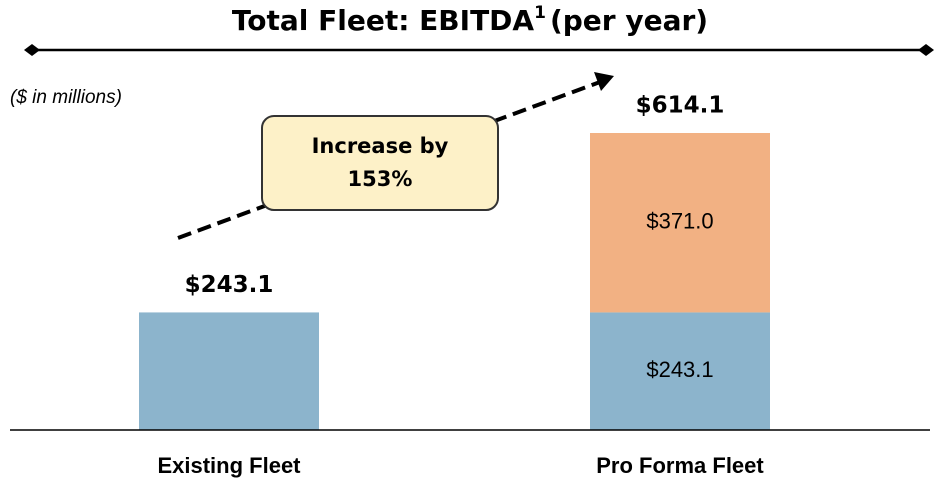 Image resolution: width=940 pixels, height=481 pixels. I want to click on chart-title: Total Fleet: EBITDA1 (per year), so click(470, 20).